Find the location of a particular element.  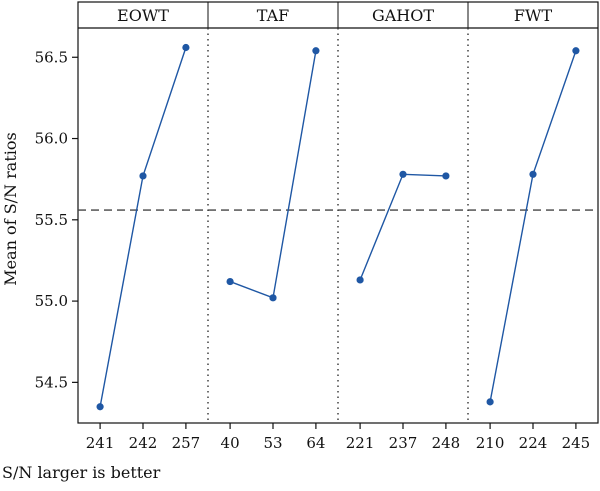

x-tick-label: 53 is located at coordinates (272, 443).